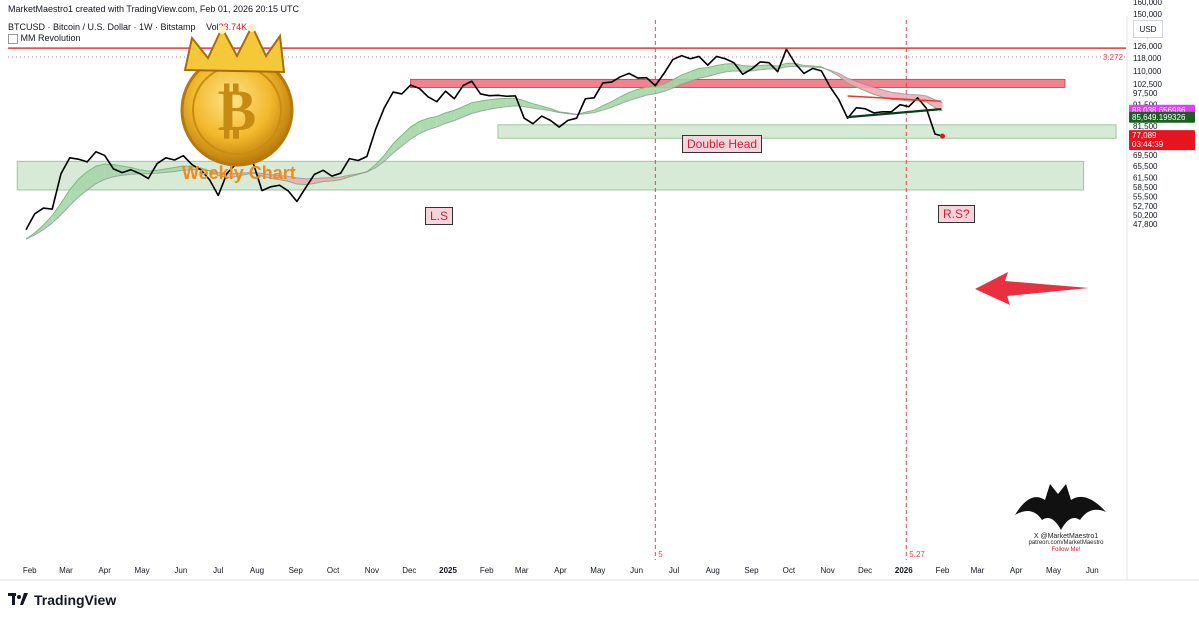 The image size is (1199, 619). Describe the element at coordinates (1145, 215) in the screenshot. I see `y-tick-label: 50,200` at that location.